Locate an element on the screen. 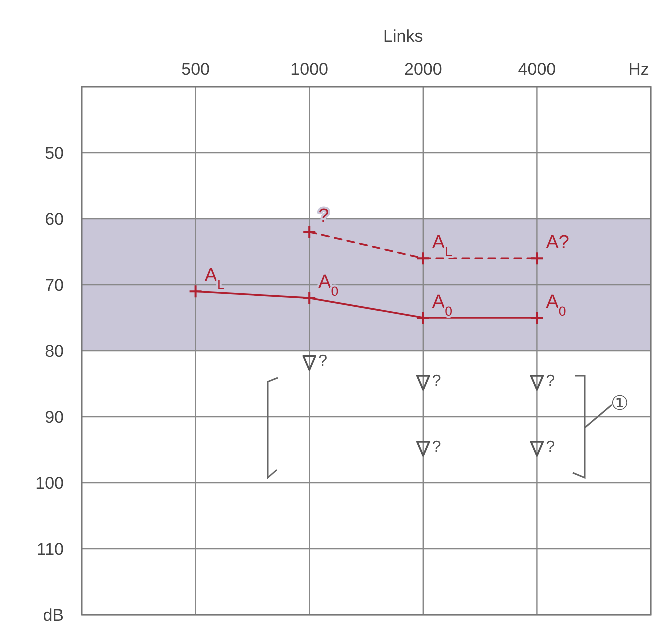 The width and height of the screenshot is (655, 629). y-tick-label: 60 is located at coordinates (54, 219).